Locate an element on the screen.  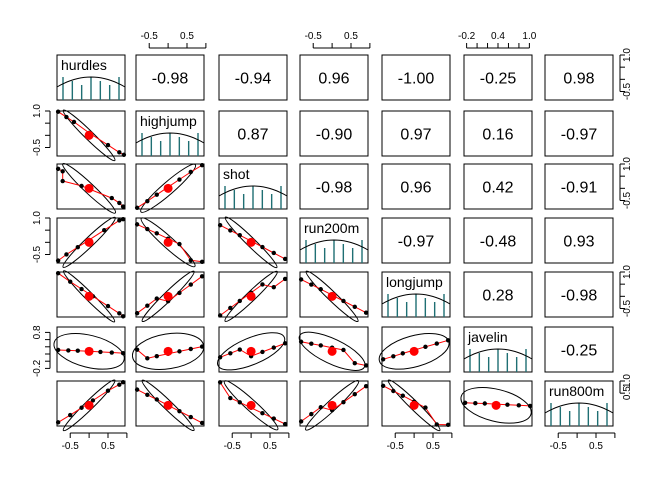
correlation-value: 0.93 is located at coordinates (578, 242).